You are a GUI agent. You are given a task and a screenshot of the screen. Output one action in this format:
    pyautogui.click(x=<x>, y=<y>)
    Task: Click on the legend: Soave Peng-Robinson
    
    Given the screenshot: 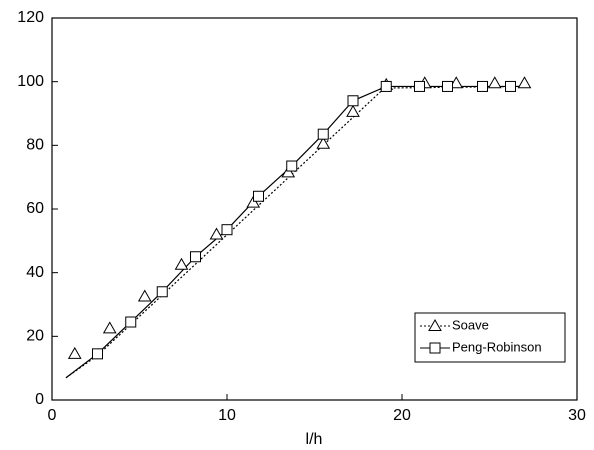 What is the action you would take?
    pyautogui.click(x=490, y=337)
    